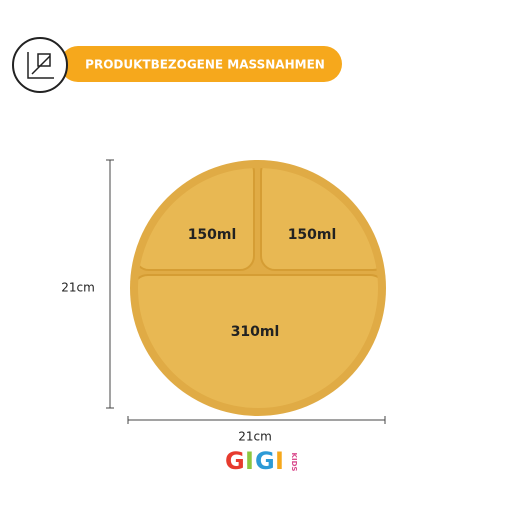 The height and width of the screenshot is (516, 512). I want to click on brand-logo: G I G I, so click(254, 461).